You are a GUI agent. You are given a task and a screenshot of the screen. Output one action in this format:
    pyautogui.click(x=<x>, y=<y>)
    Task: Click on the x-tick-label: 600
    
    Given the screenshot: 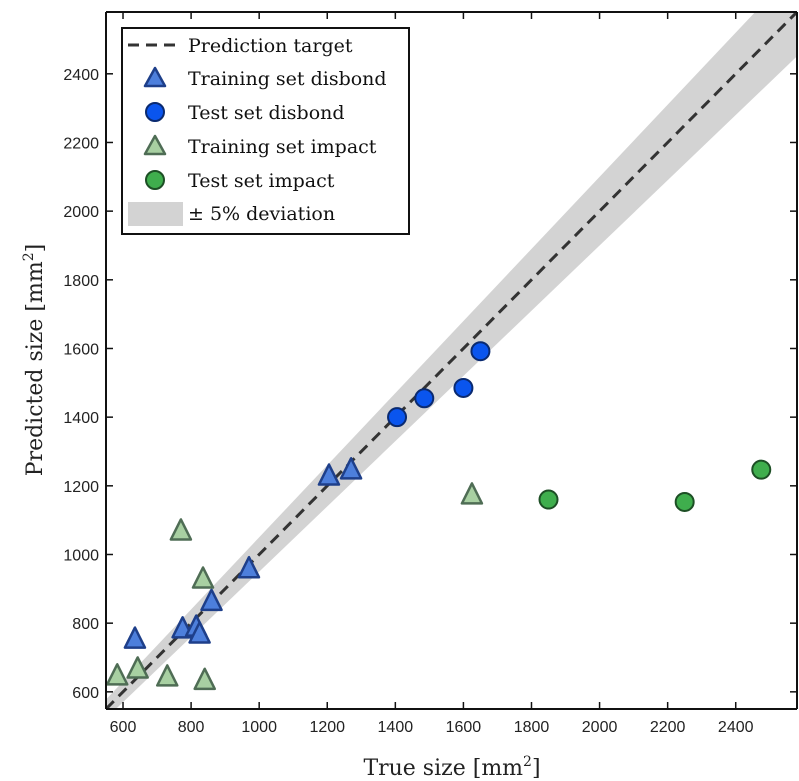 What is the action you would take?
    pyautogui.click(x=123, y=727)
    